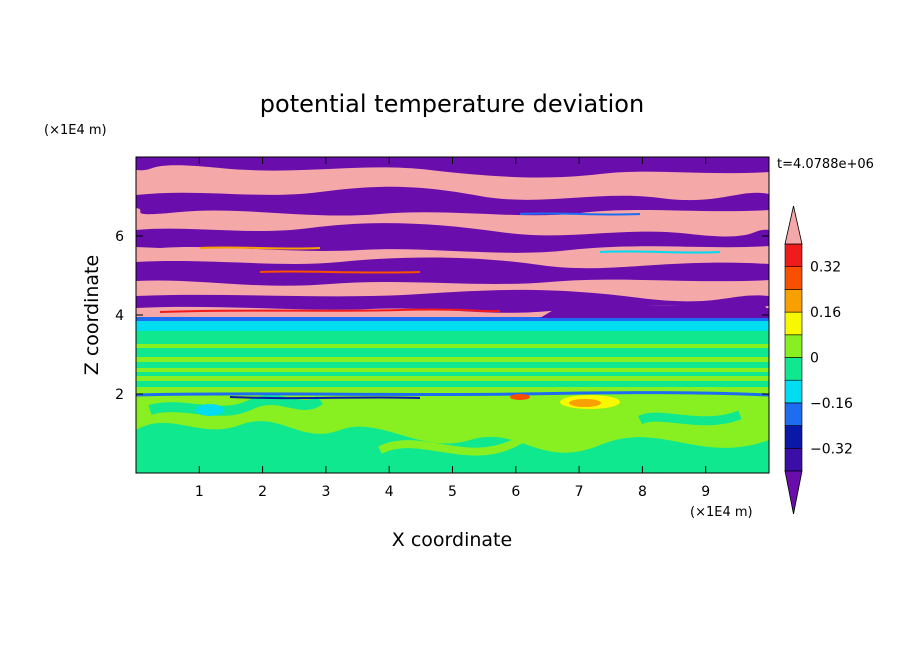 The image size is (904, 654). Describe the element at coordinates (92, 315) in the screenshot. I see `y-axis-label: Z coordinate` at that location.